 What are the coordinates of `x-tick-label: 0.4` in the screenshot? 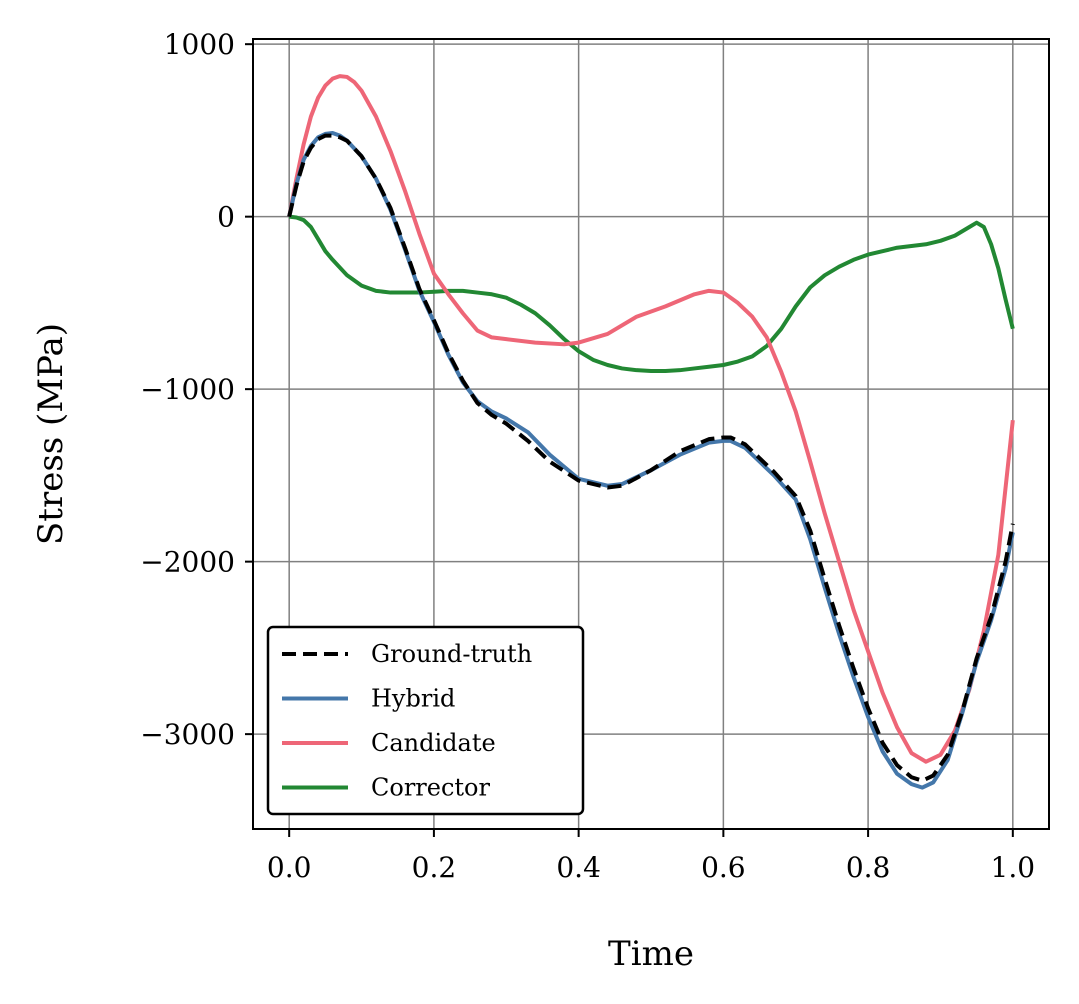 It's located at (578, 867).